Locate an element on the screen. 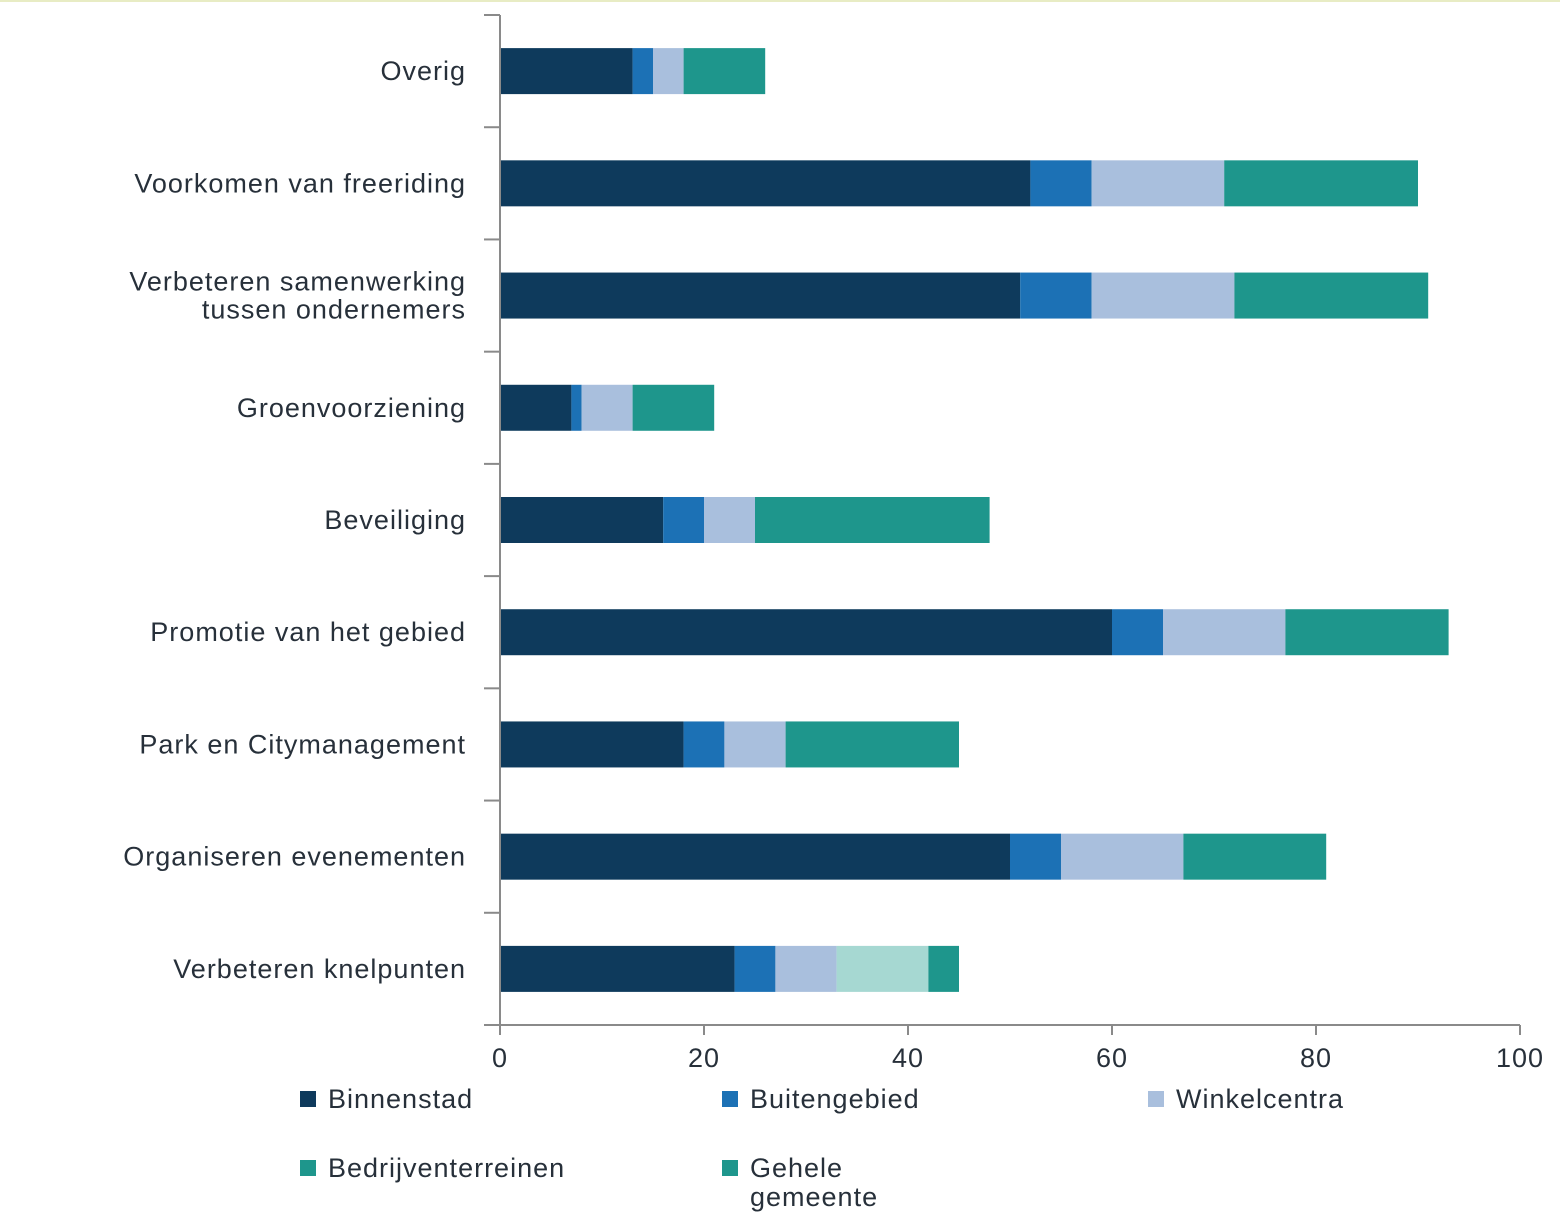  bar-verbeteren-samenwerking-tussen-ondernemers-winkelcentra is located at coordinates (1163, 295).